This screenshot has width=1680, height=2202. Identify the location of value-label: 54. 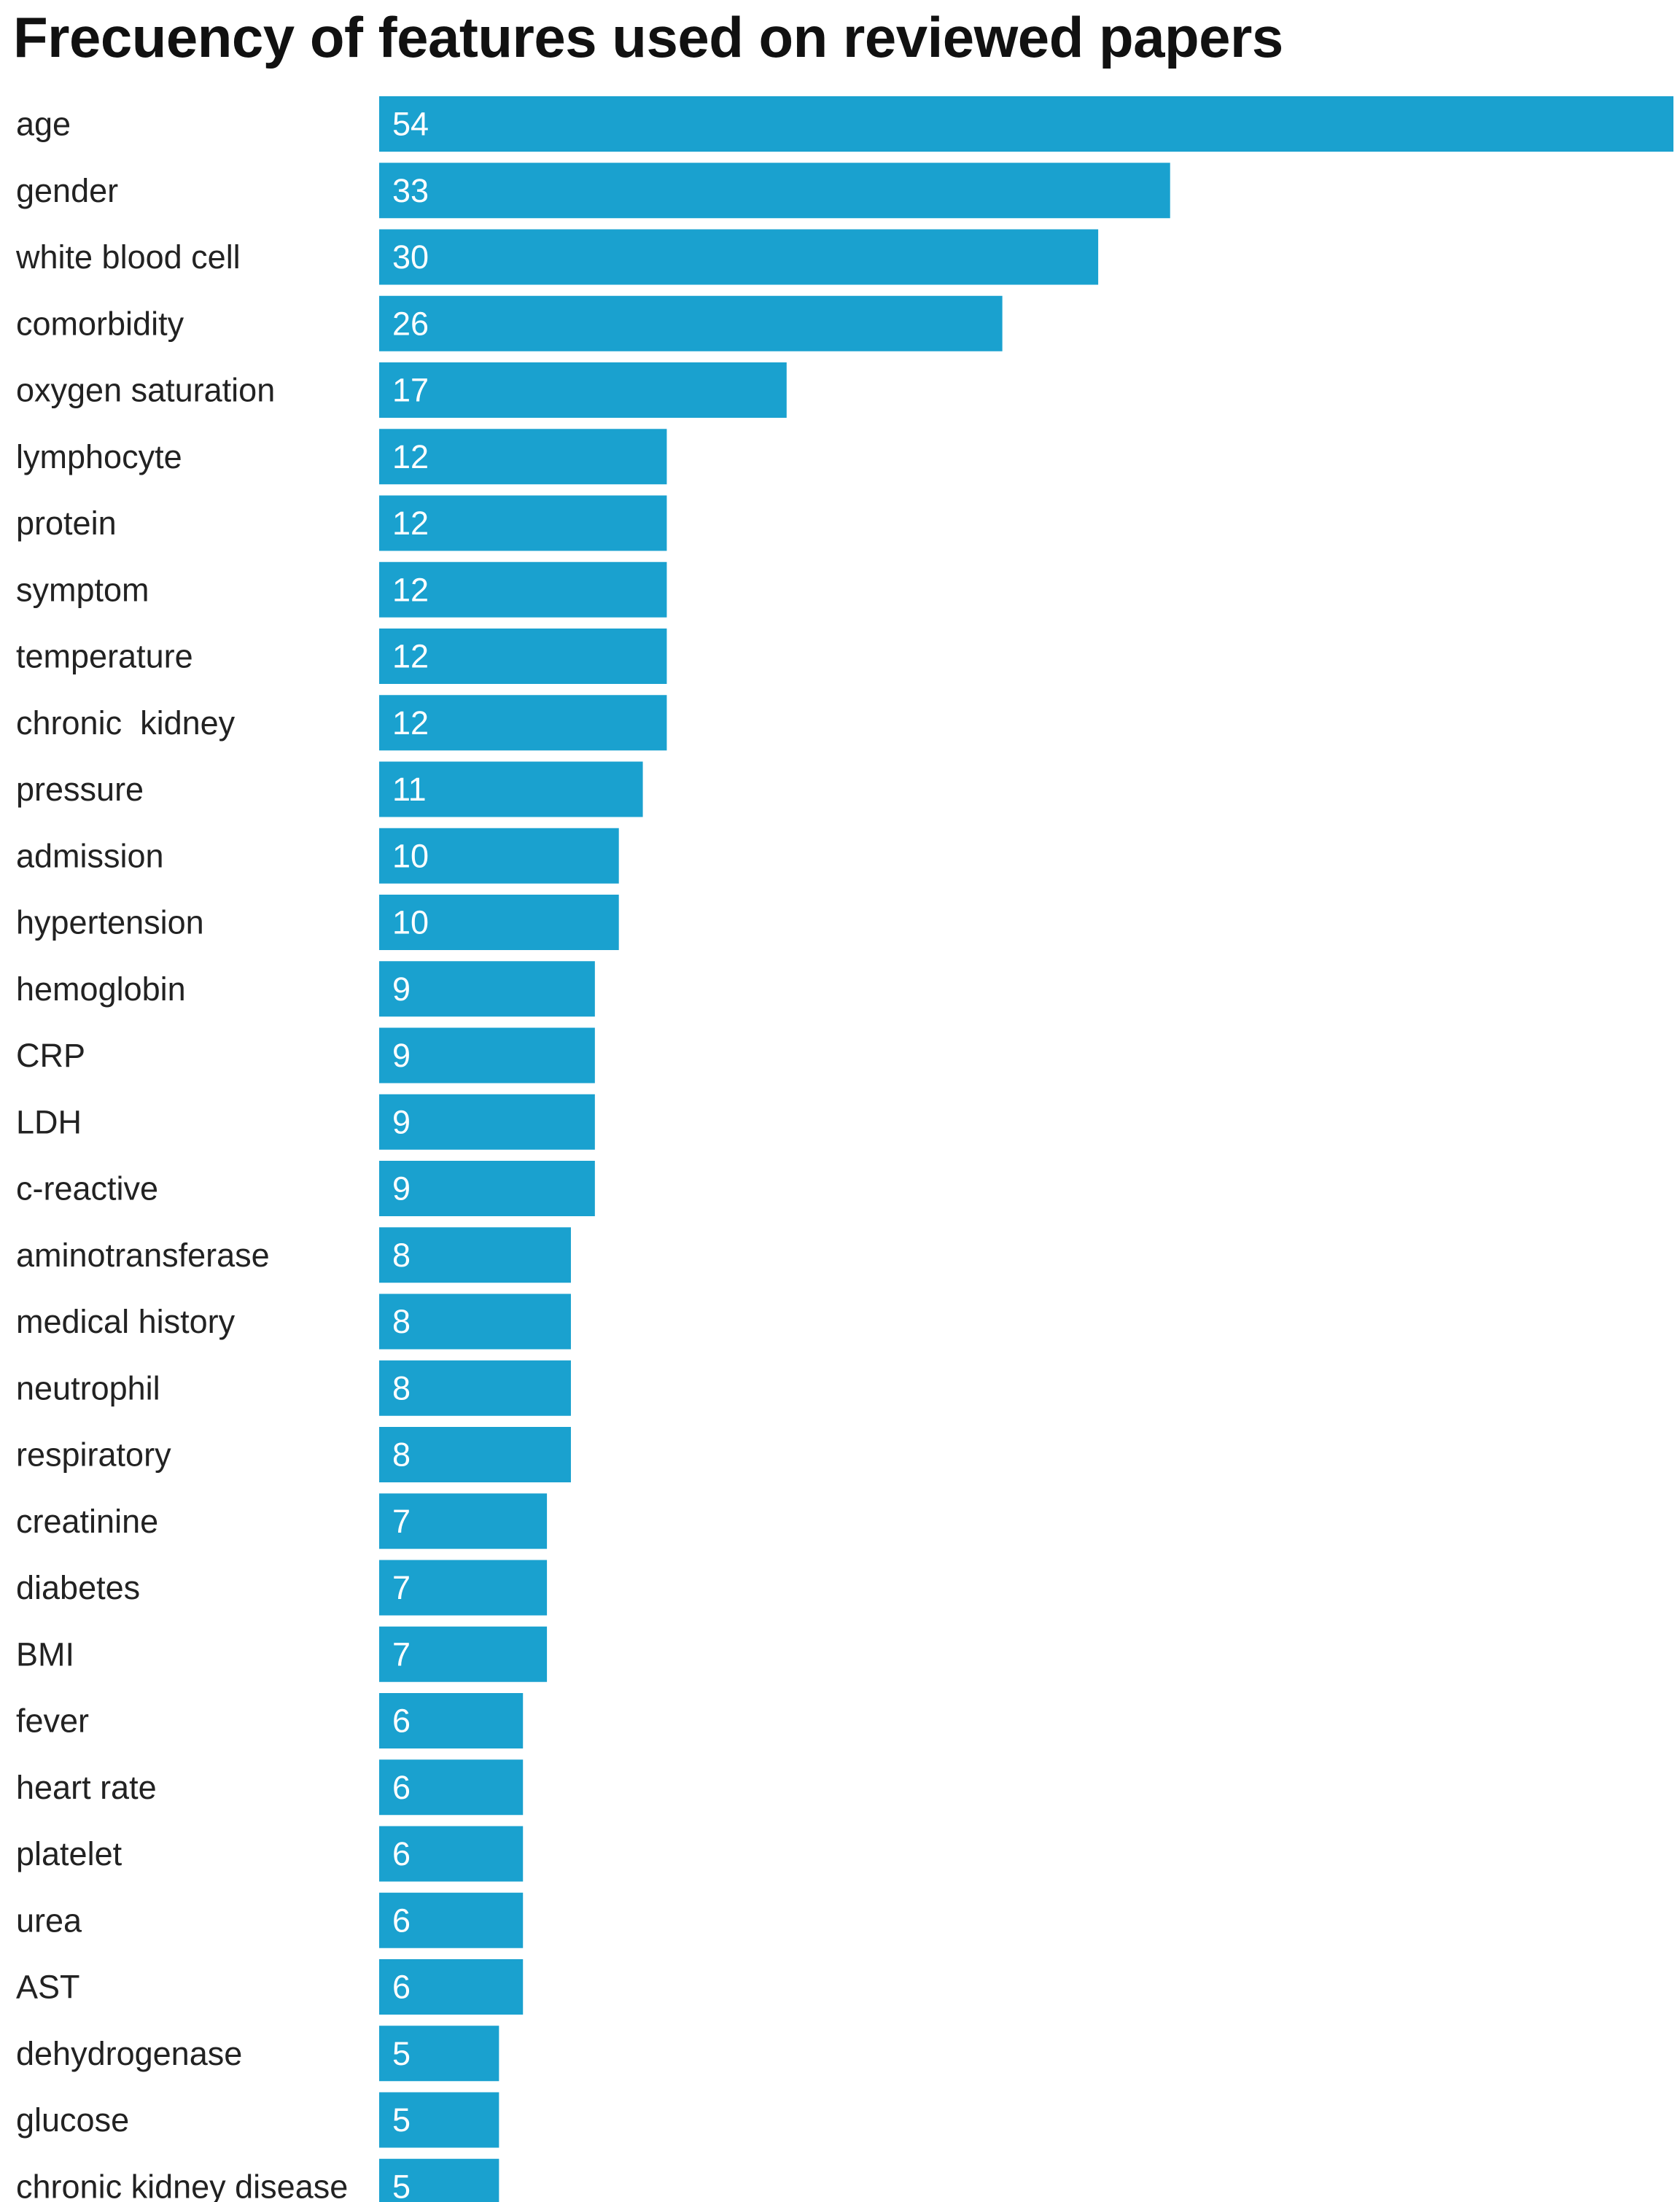
(410, 124).